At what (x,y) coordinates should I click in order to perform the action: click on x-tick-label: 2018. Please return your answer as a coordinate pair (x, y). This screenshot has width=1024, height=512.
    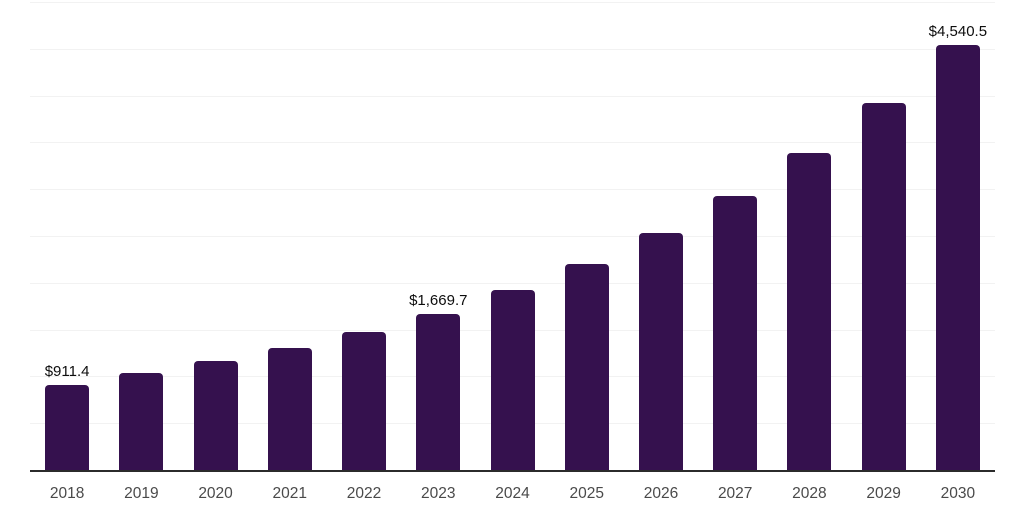
    Looking at the image, I should click on (67, 493).